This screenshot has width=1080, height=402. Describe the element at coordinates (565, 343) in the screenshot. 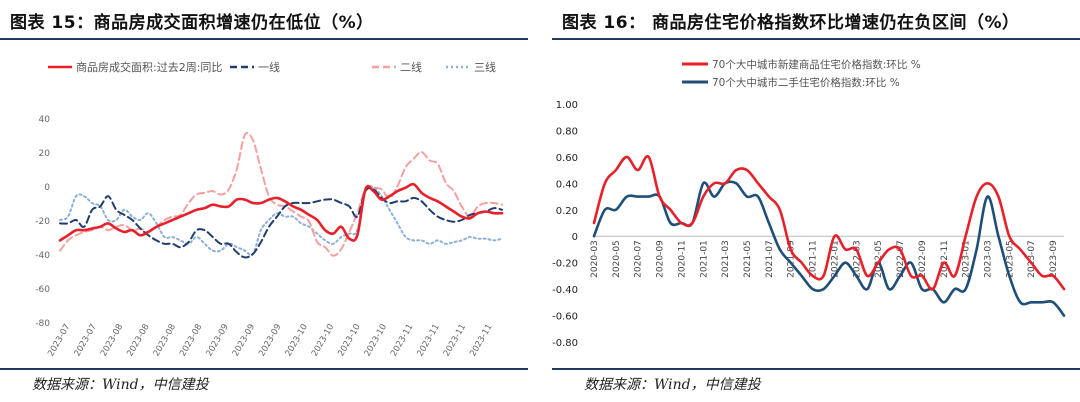

I see `right-y-tick-label: -0.80` at that location.